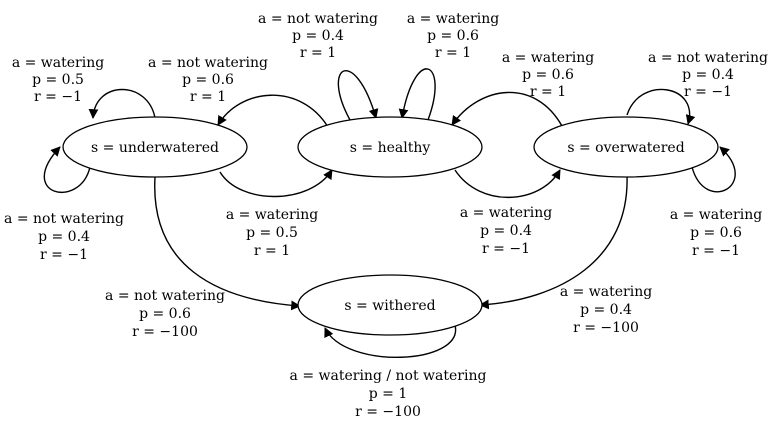 The width and height of the screenshot is (774, 423). Describe the element at coordinates (507, 183) in the screenshot. I see `edge-healthy-to-over` at that location.